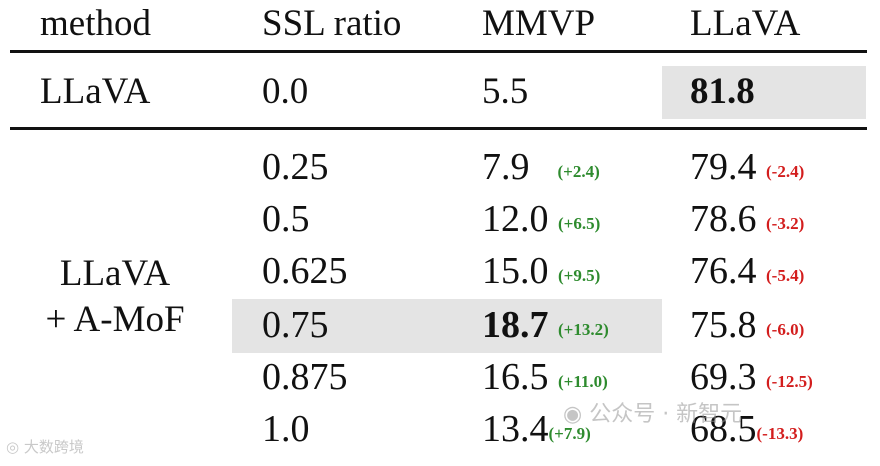  Describe the element at coordinates (722, 91) in the screenshot. I see `baseline-llava: 81.8` at that location.